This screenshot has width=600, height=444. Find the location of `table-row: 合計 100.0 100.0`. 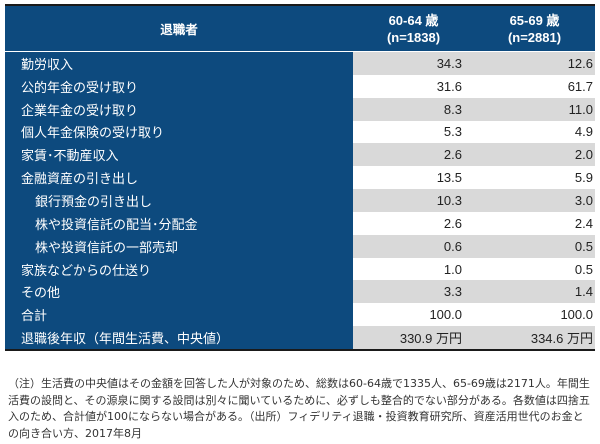

table-row: 合計 100.0 100.0 is located at coordinates (300, 315).